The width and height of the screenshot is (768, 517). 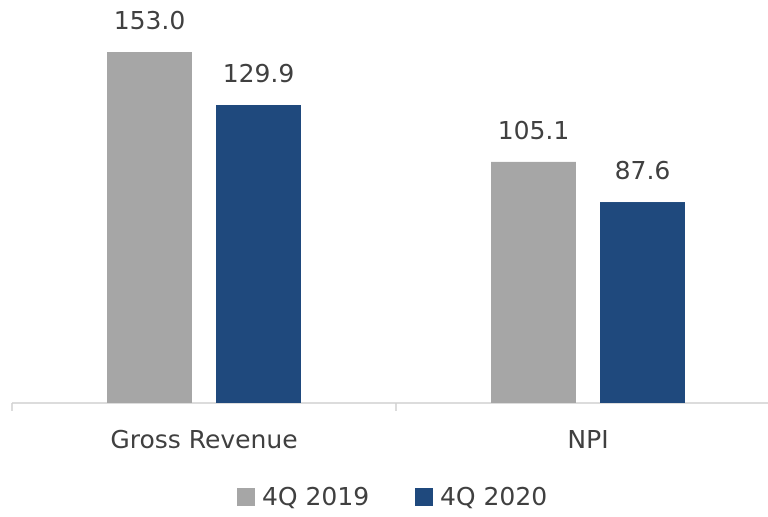 I want to click on x-tick-label: NPI, so click(x=587, y=439).